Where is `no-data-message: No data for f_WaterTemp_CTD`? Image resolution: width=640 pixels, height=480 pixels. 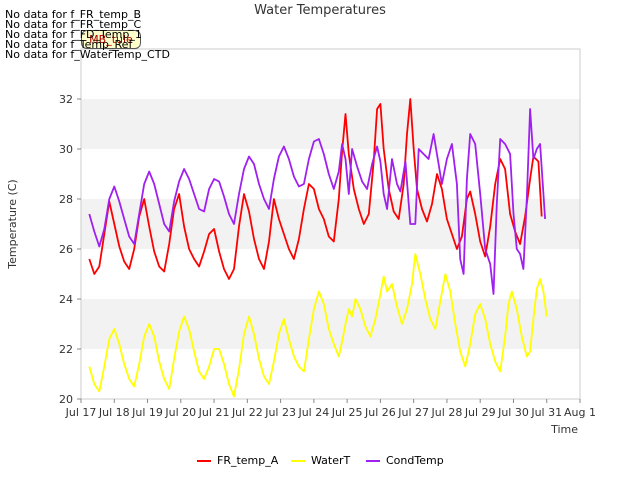 no-data-message: No data for f_WaterTemp_CTD is located at coordinates (87, 54).